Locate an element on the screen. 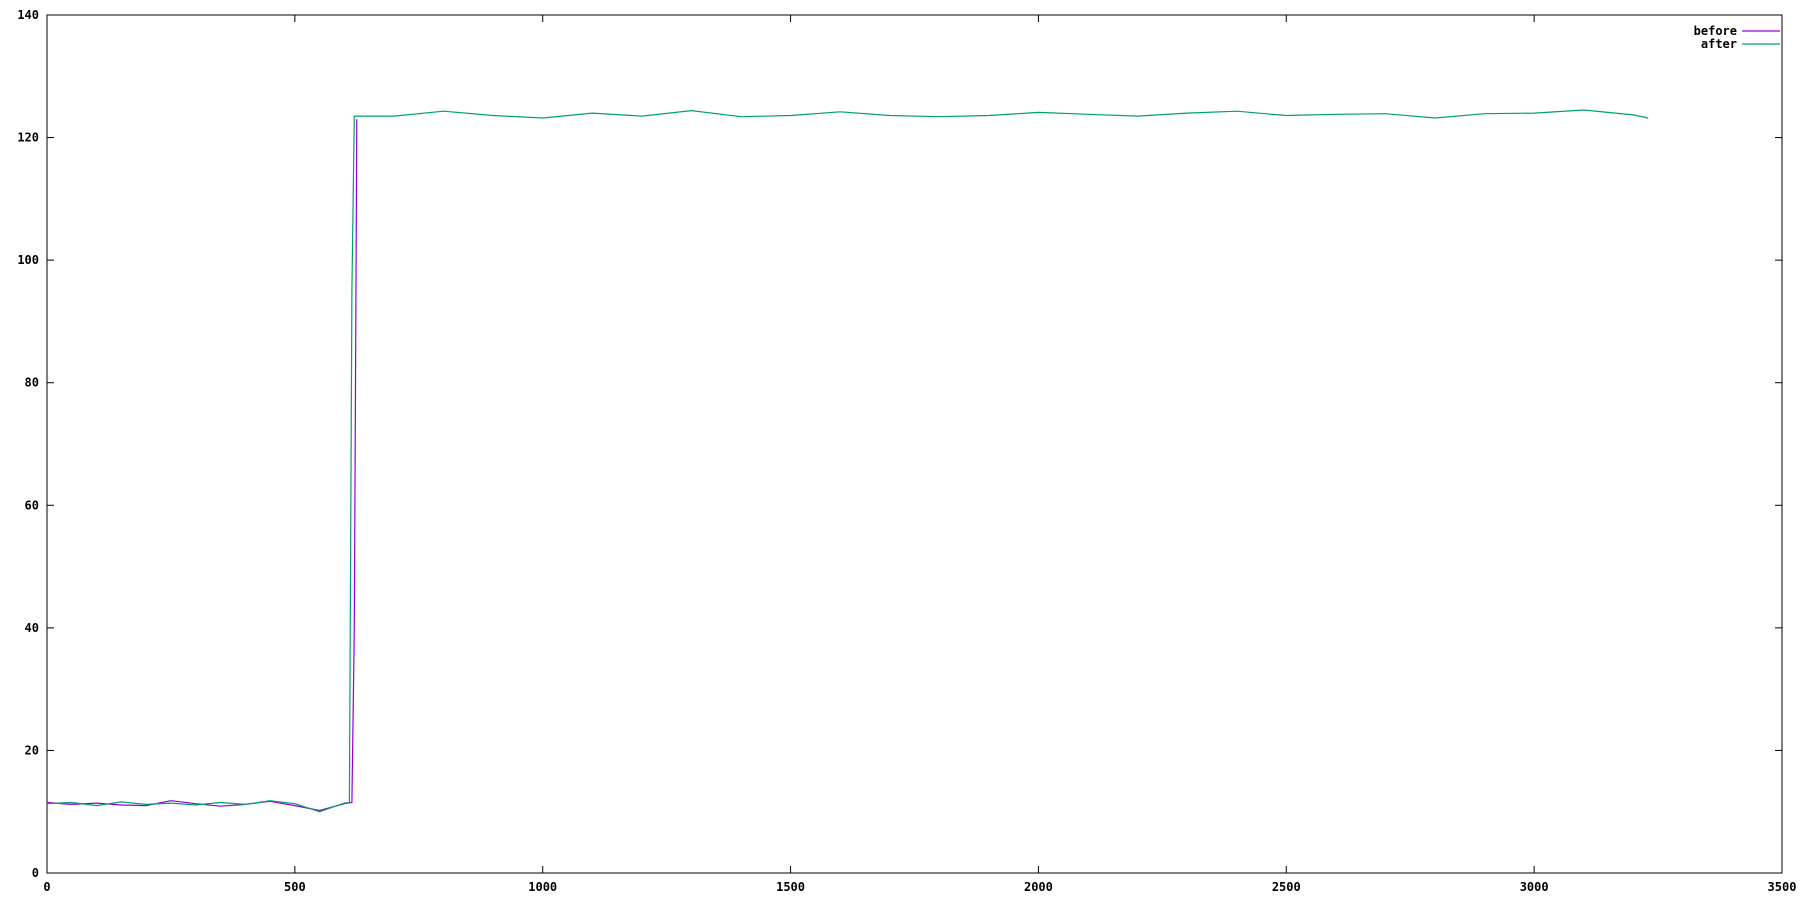 The height and width of the screenshot is (904, 1800). x-tick-label: 500 is located at coordinates (295, 887).